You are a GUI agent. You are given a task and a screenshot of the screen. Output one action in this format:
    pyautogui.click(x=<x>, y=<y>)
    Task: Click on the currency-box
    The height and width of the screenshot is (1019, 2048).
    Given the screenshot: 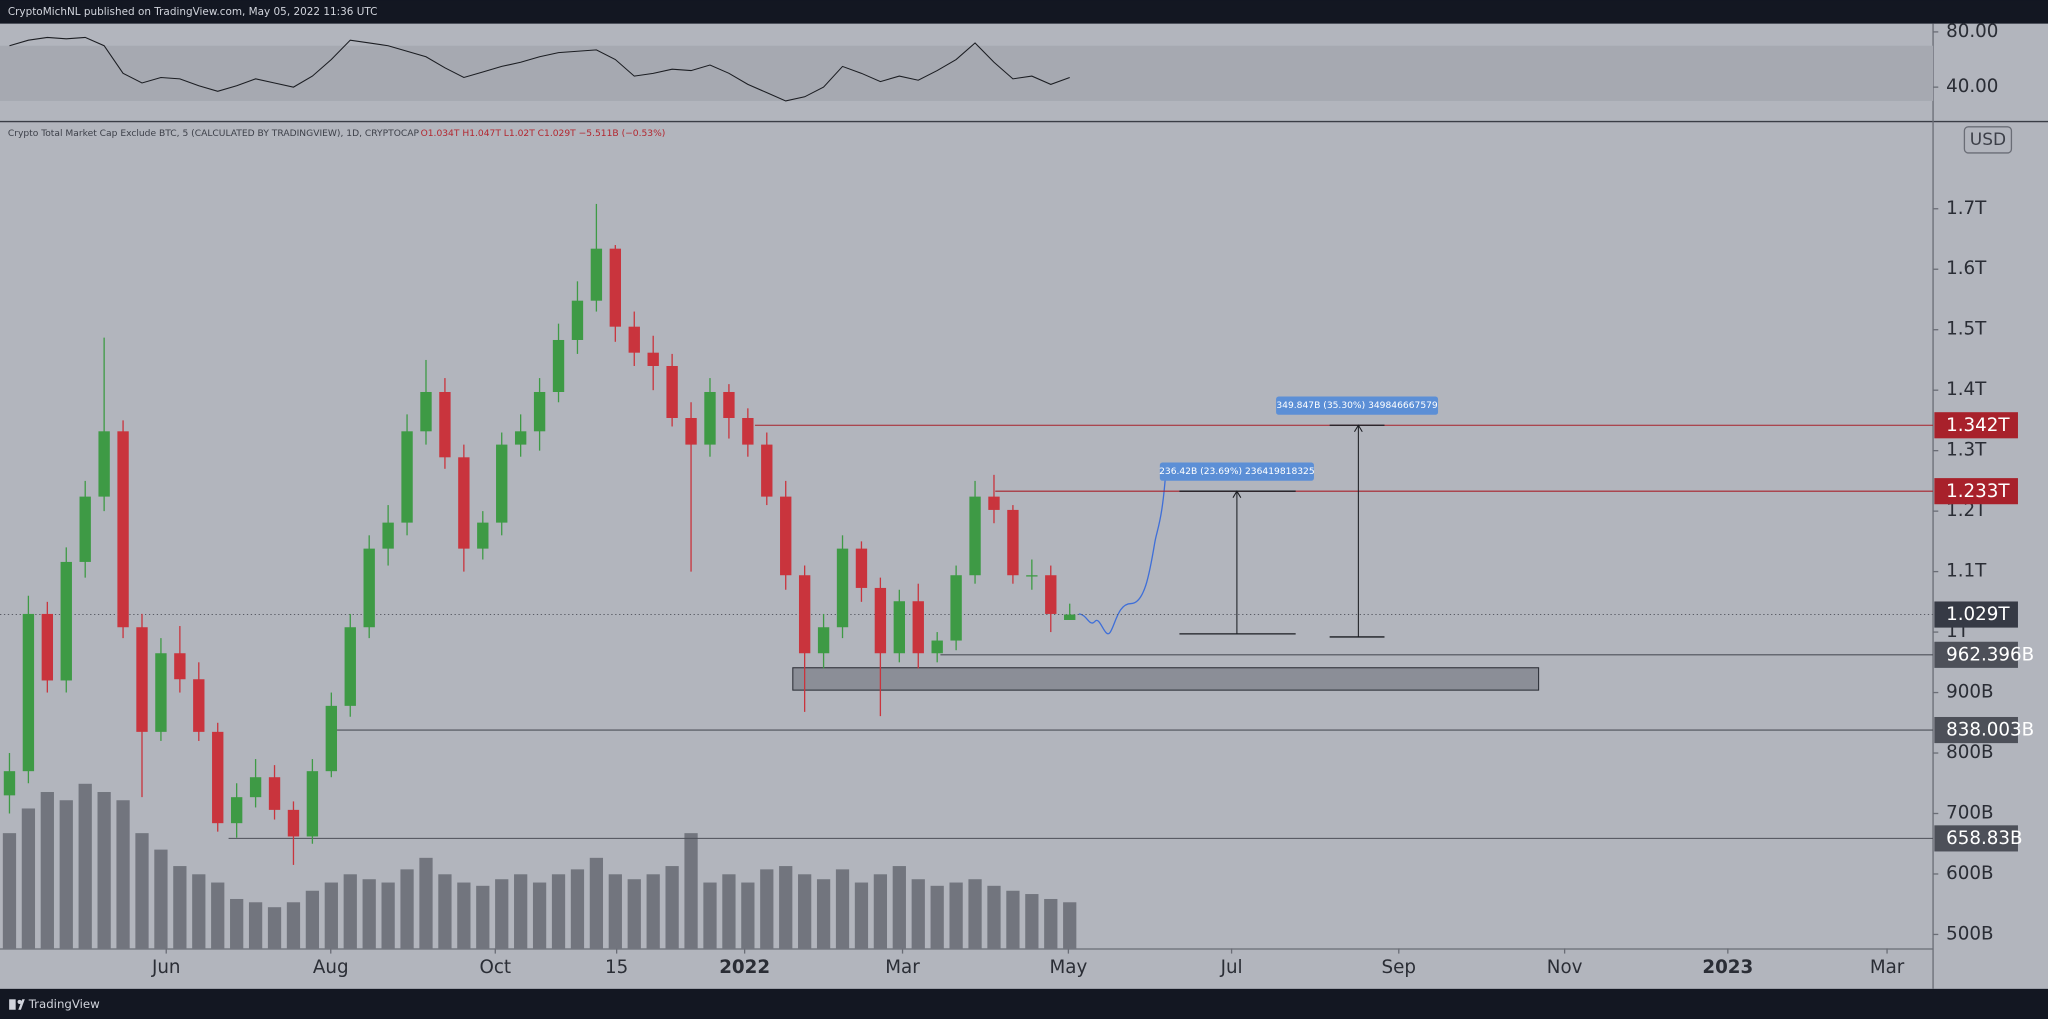 What is the action you would take?
    pyautogui.click(x=1988, y=140)
    